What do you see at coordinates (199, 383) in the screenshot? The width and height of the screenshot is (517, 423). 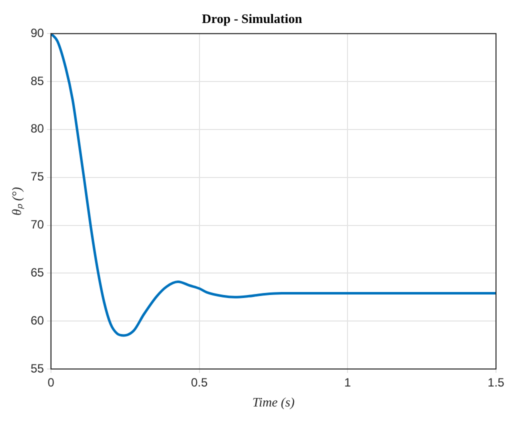 I see `x-tick-label: 0.5` at bounding box center [199, 383].